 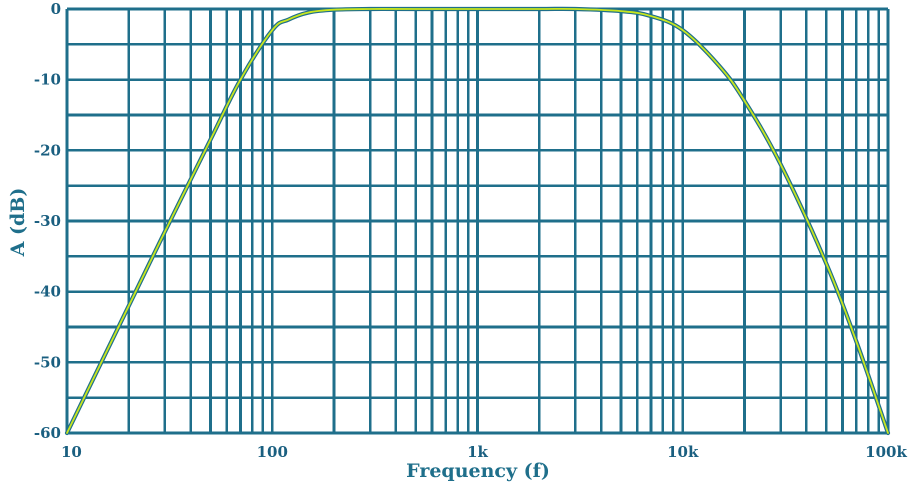 What do you see at coordinates (478, 471) in the screenshot?
I see `x-axis-title: Frequency (f)` at bounding box center [478, 471].